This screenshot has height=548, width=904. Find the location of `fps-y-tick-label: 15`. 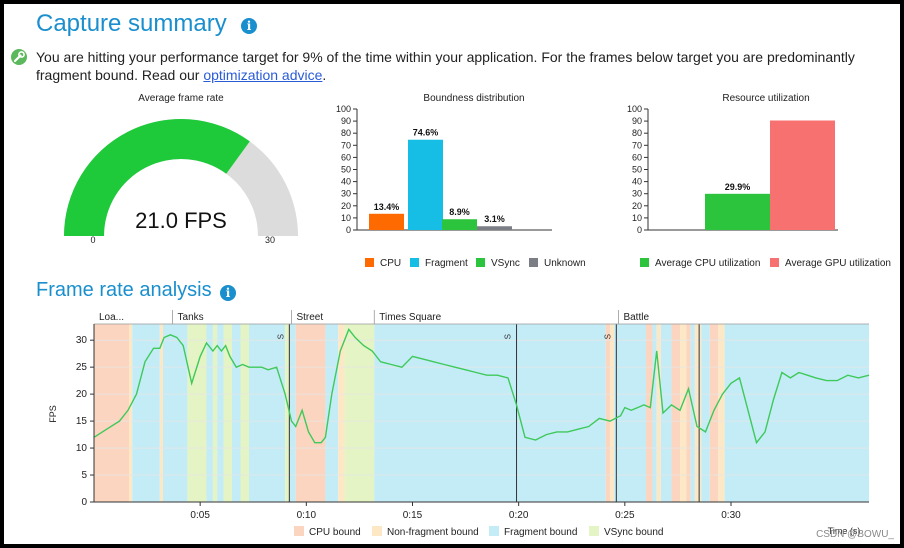

fps-y-tick-label: 15 is located at coordinates (82, 421).